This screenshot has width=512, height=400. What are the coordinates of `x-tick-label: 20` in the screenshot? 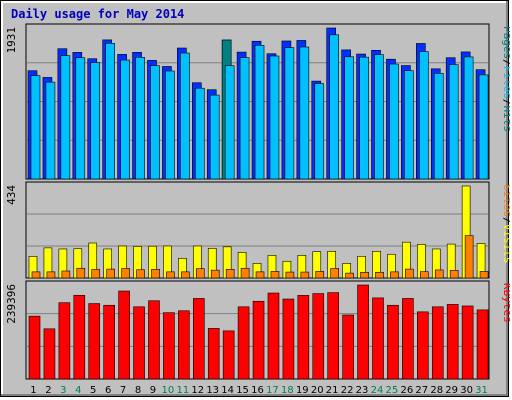 It's located at (317, 390).